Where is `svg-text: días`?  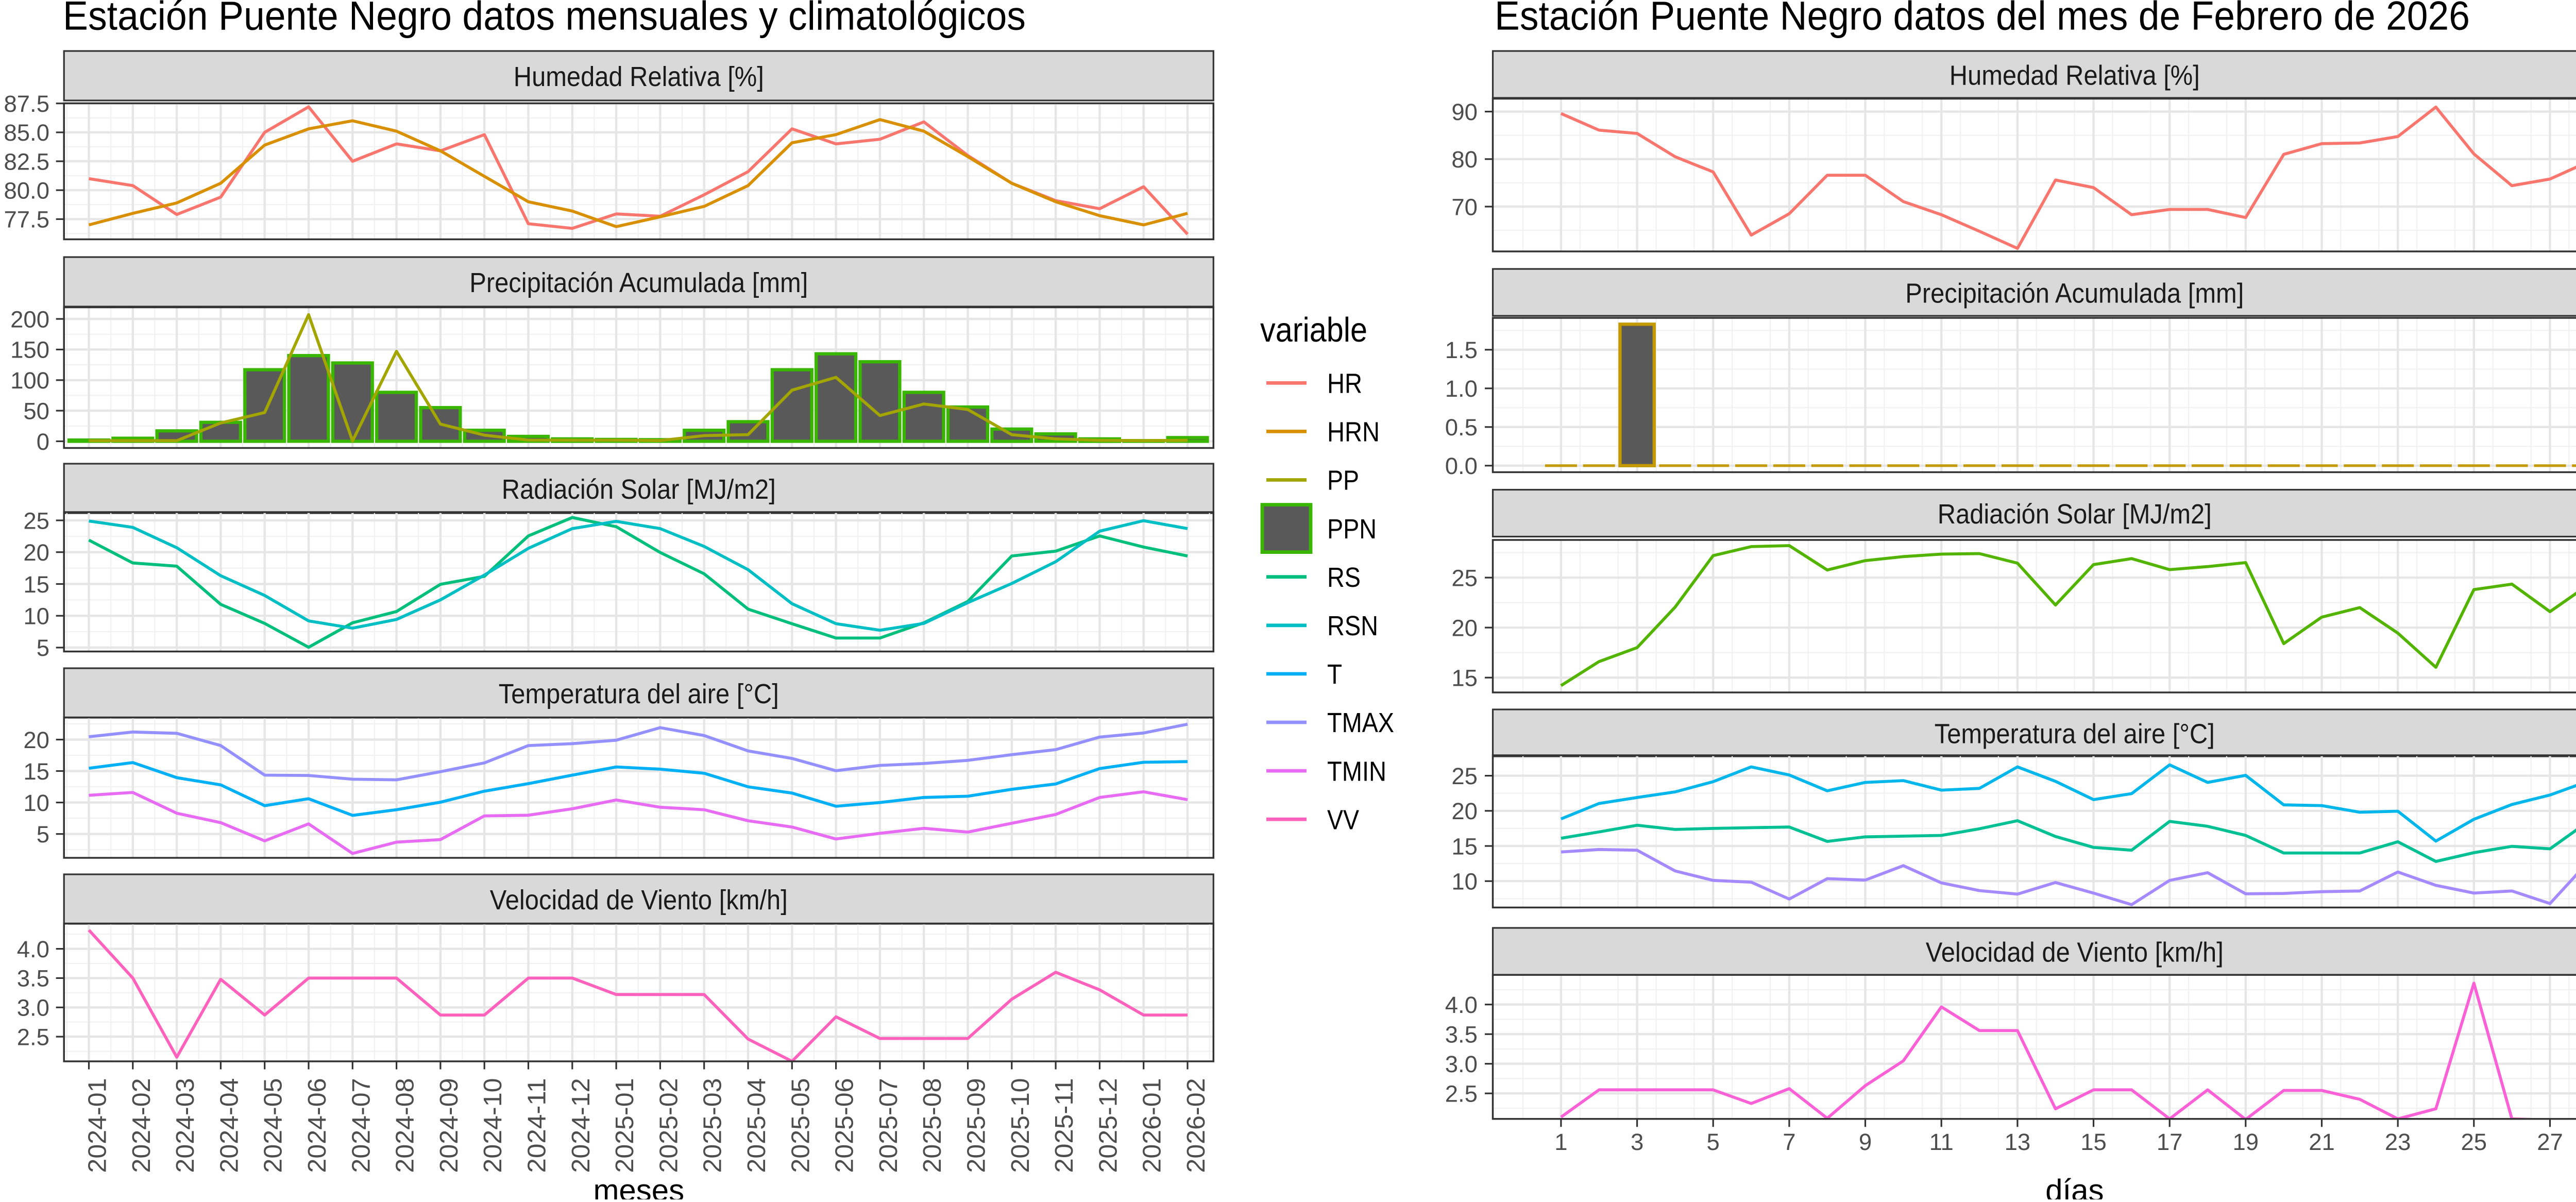 svg-text: días is located at coordinates (2074, 1186).